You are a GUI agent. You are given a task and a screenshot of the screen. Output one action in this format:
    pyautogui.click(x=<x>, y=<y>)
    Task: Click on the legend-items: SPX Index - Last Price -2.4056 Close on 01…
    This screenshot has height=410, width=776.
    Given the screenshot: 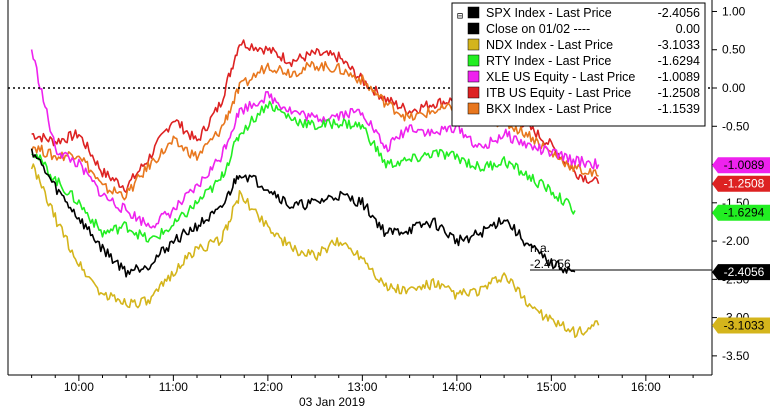 What is the action you would take?
    pyautogui.click(x=583, y=61)
    